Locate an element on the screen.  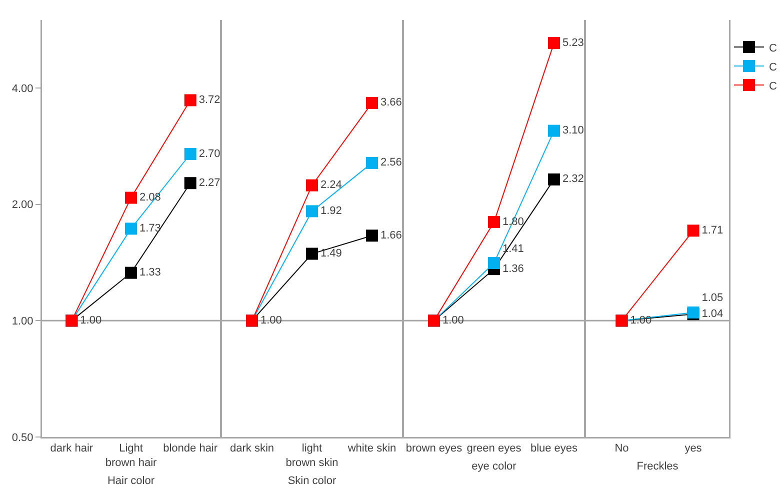
x-tick-label: blonde hair is located at coordinates (190, 448).